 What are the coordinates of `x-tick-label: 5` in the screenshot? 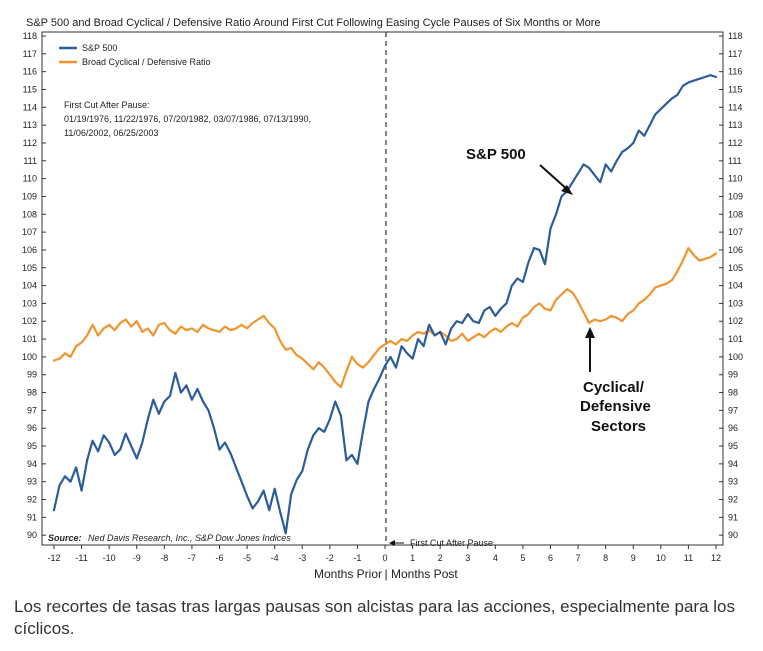 It's located at (522, 558).